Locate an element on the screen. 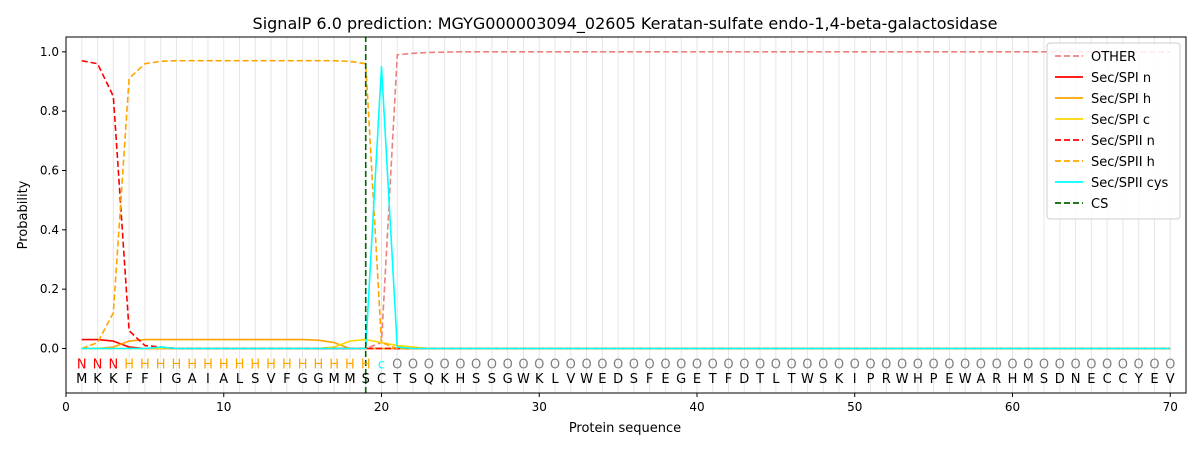 This screenshot has width=1200, height=450. x-tick-label: 70 is located at coordinates (1170, 407).